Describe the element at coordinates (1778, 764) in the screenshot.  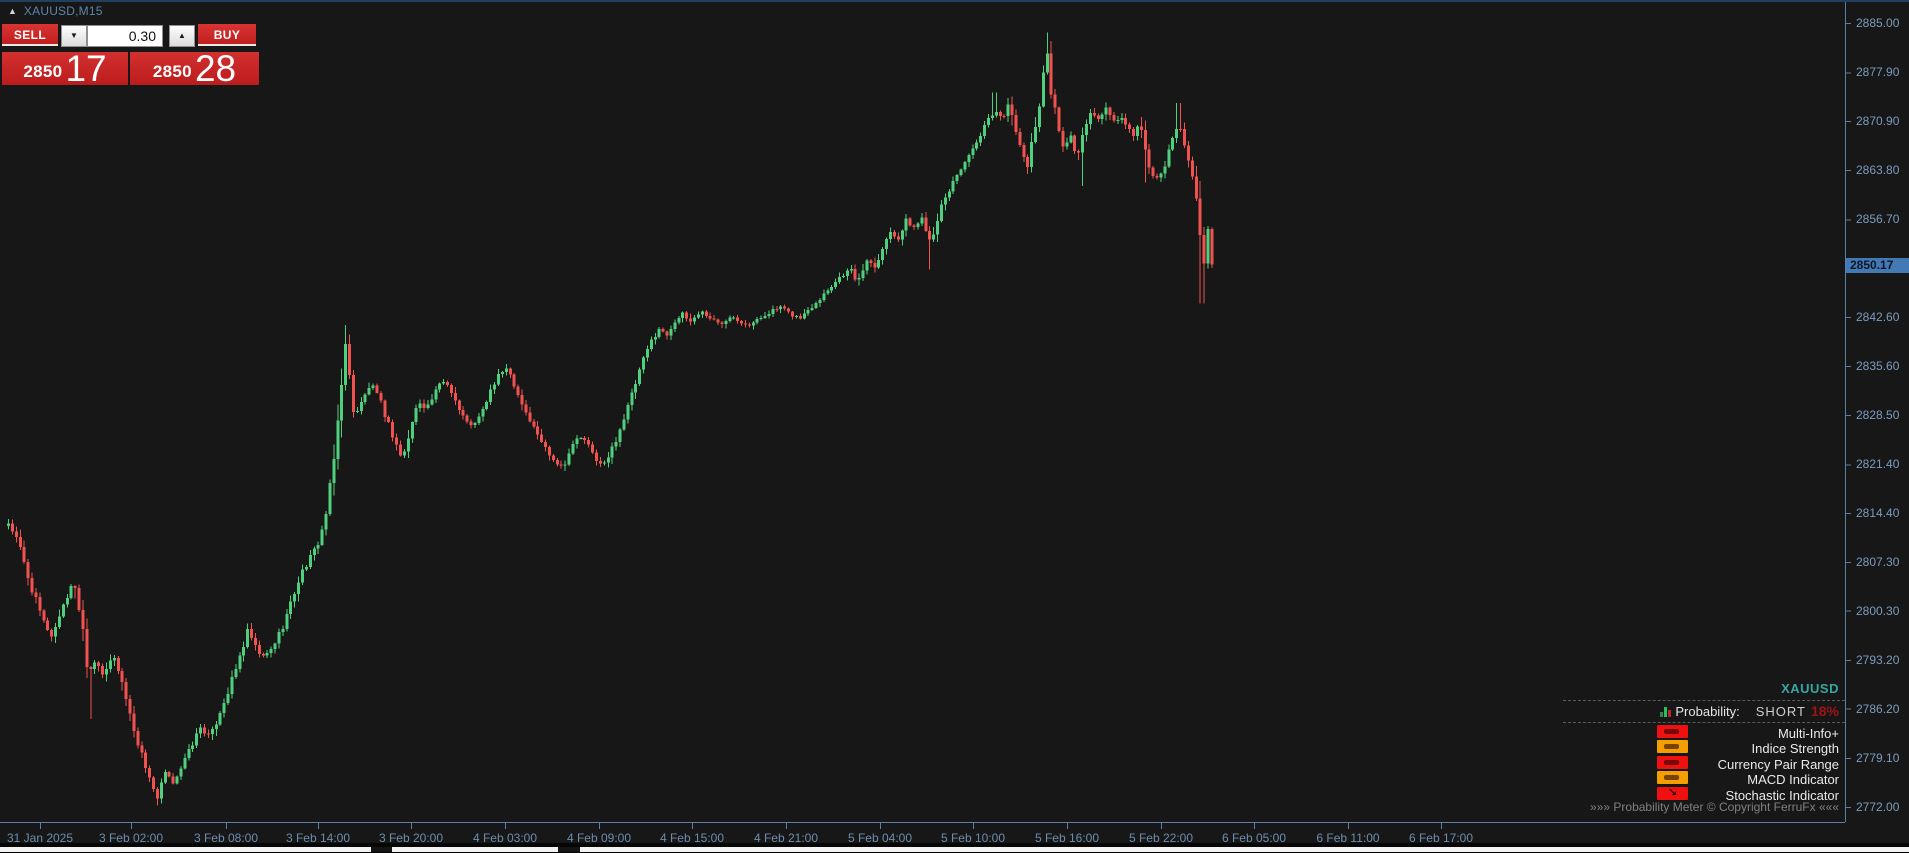
I see `indicator-row-label: Currency Pair Range` at that location.